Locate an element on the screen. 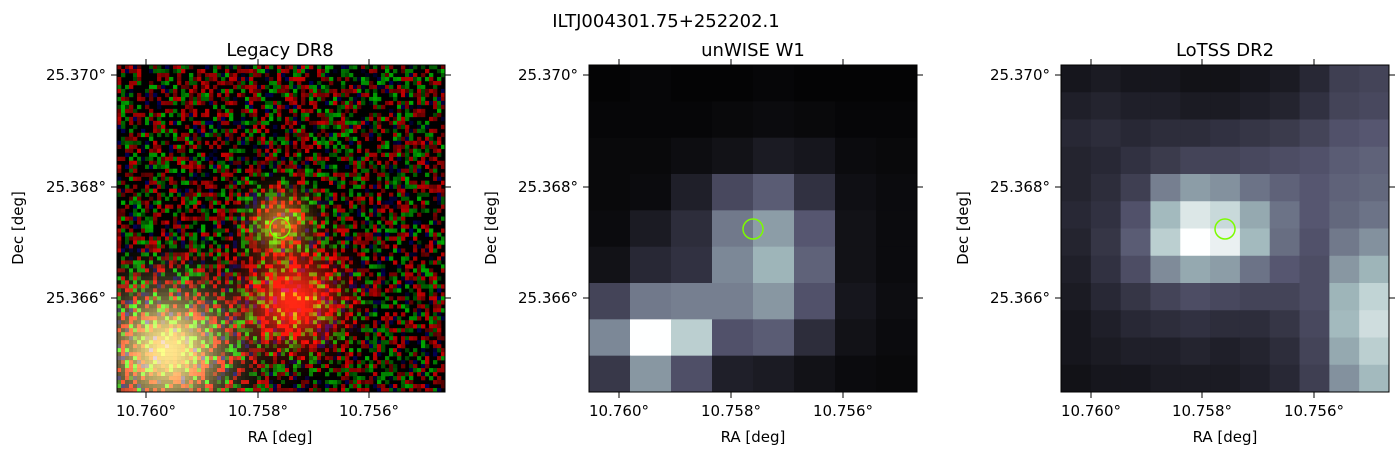 The height and width of the screenshot is (458, 1400). panel-title: unWISE W1 is located at coordinates (753, 50).